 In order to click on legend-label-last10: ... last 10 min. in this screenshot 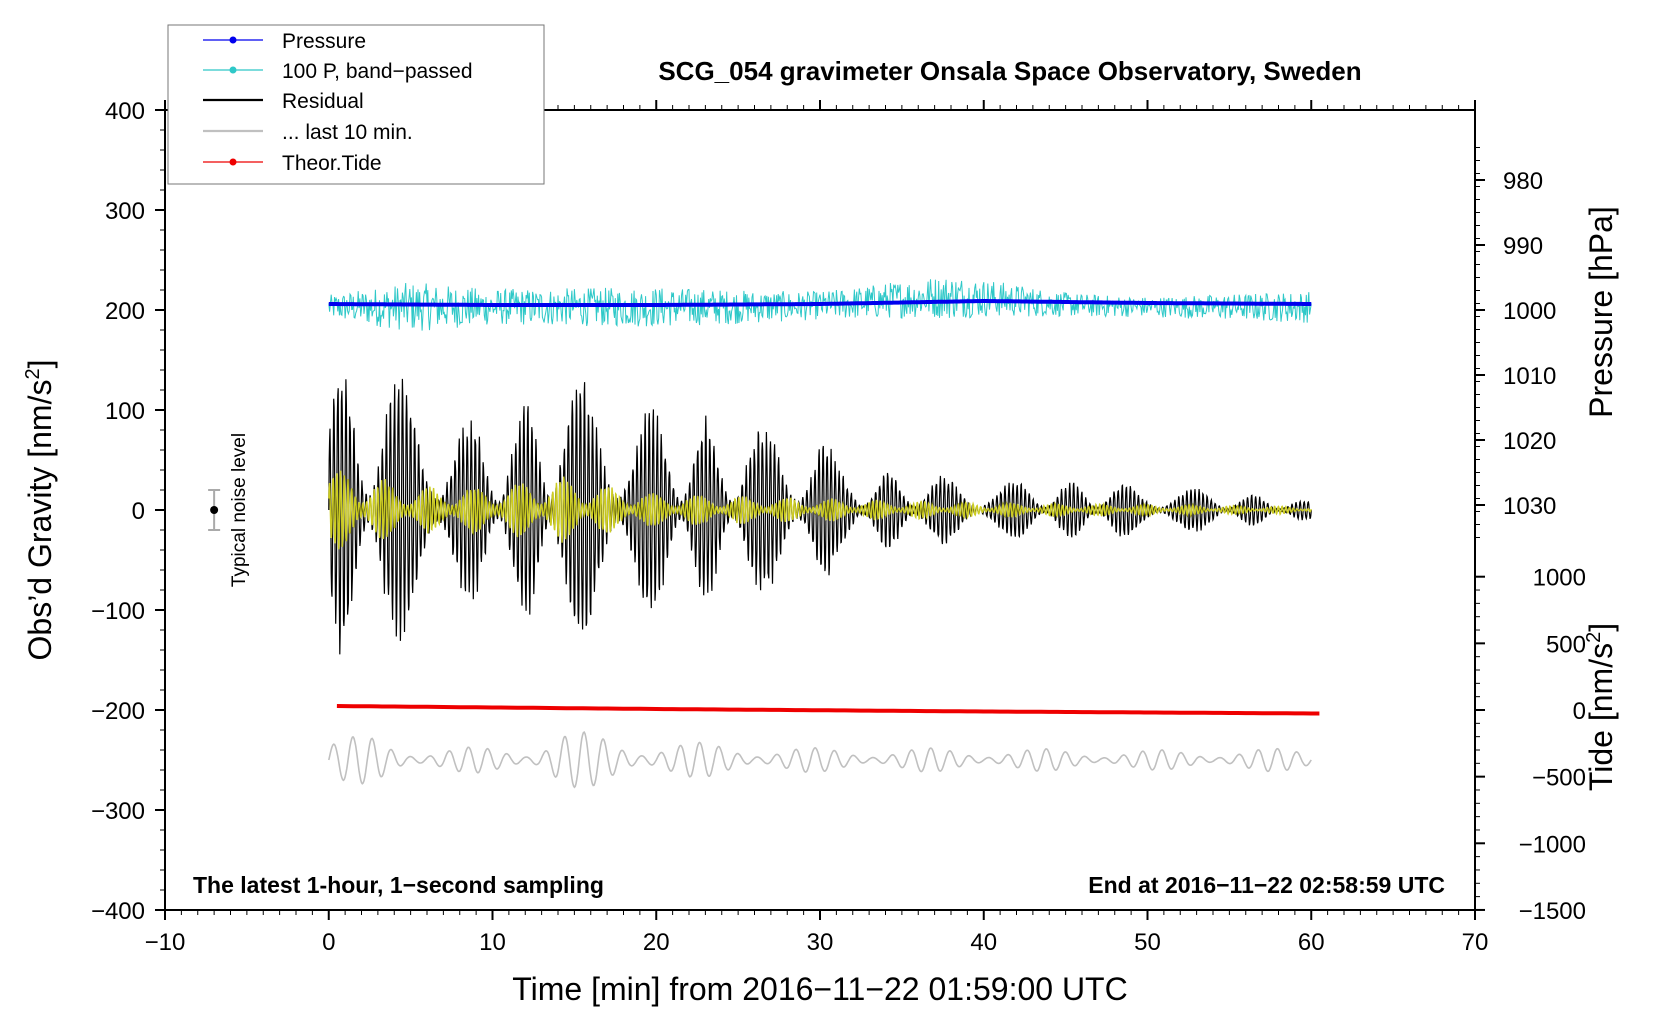, I will do `click(347, 132)`.